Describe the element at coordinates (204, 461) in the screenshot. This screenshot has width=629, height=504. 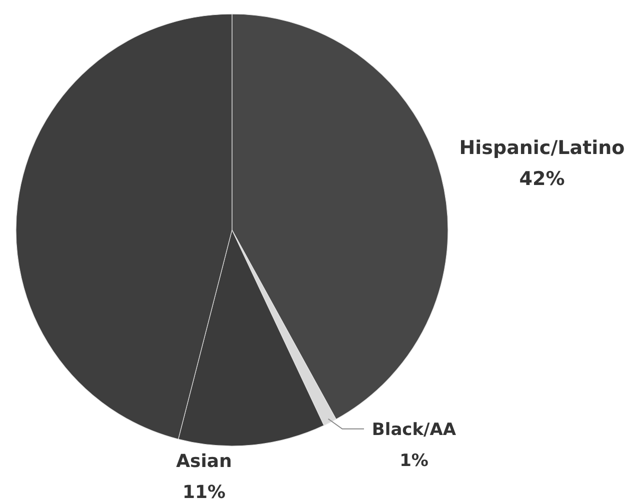
I see `slice-label: Asian` at that location.